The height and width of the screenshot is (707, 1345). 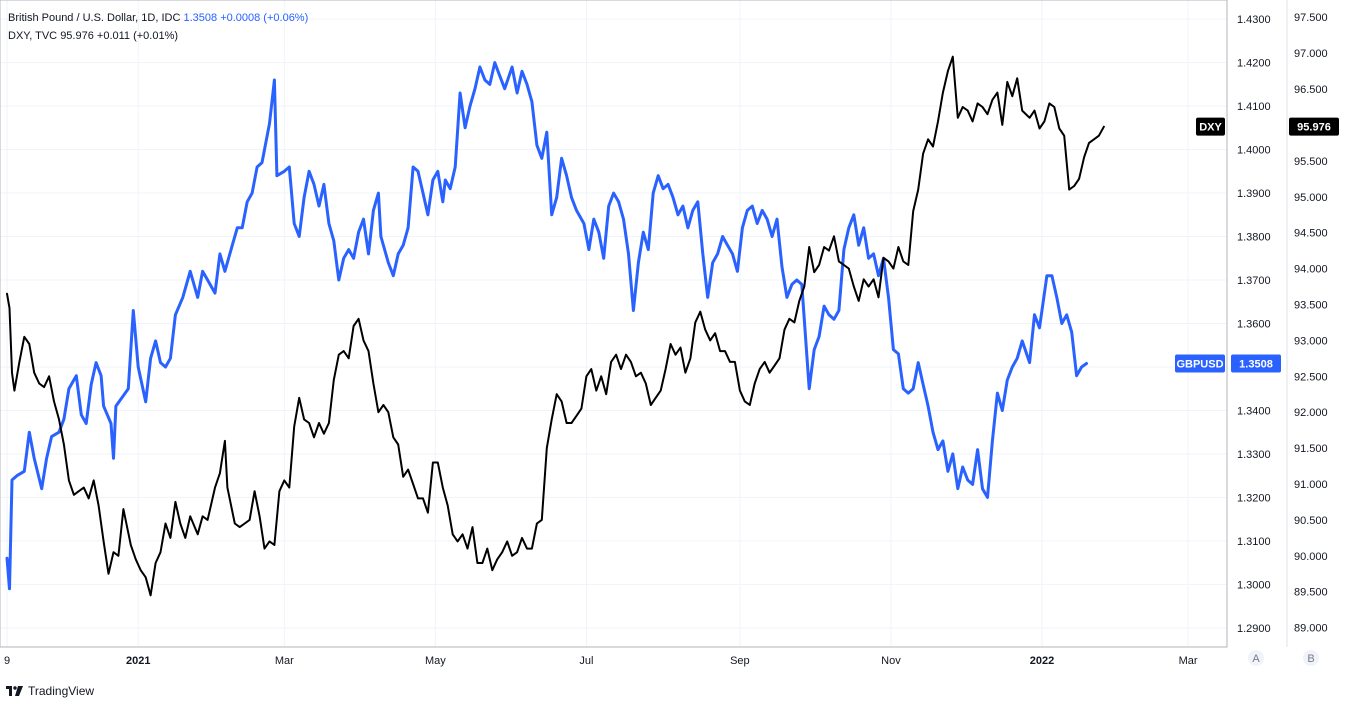 What do you see at coordinates (14, 691) in the screenshot?
I see `tradingview-logo-icon` at bounding box center [14, 691].